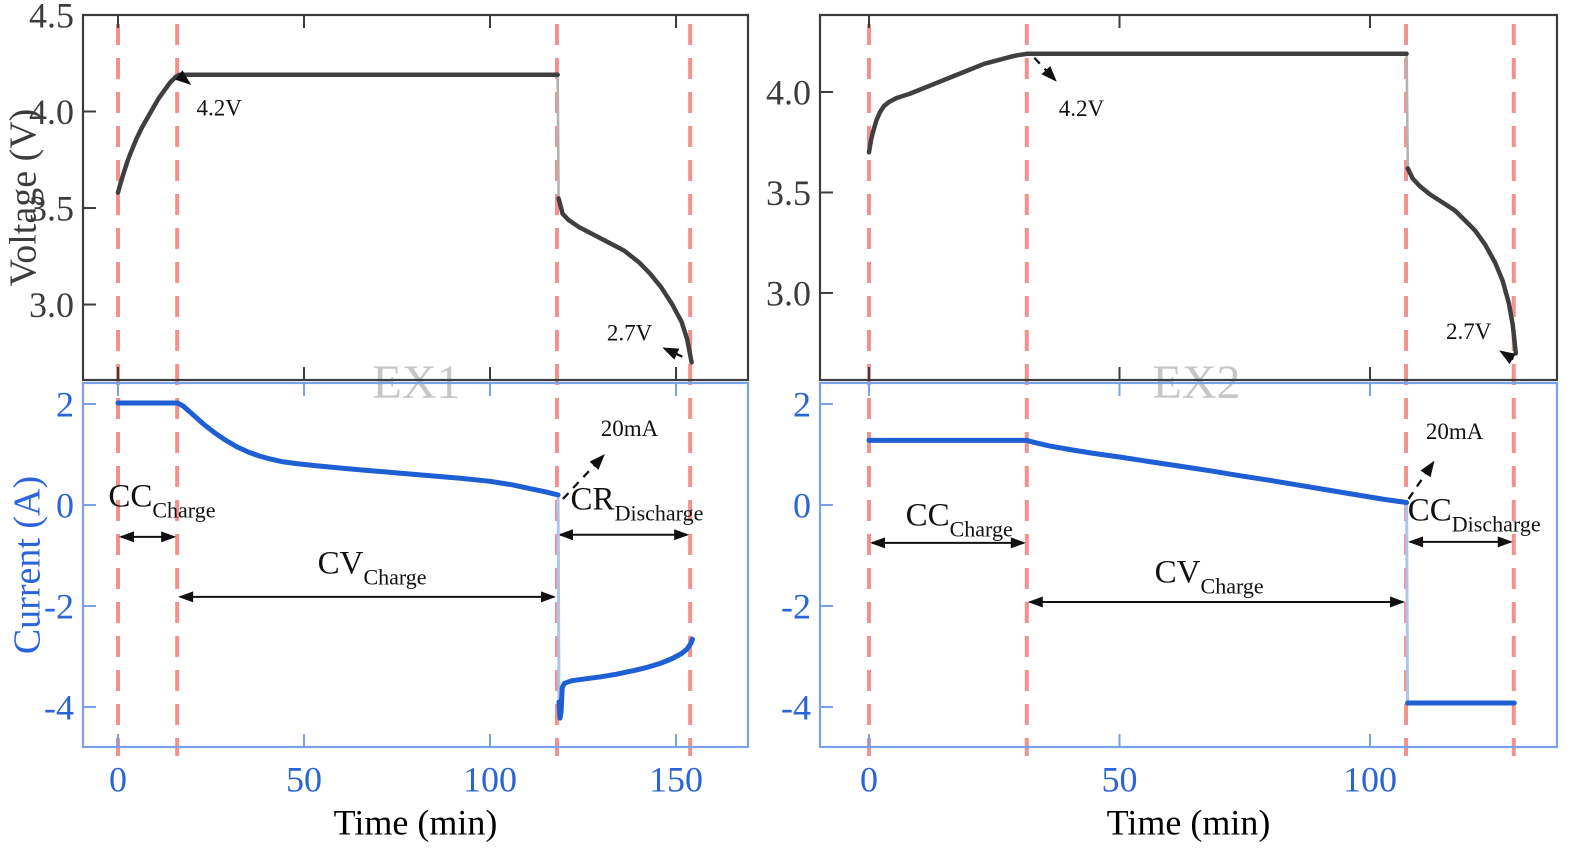  I want to click on current-axis-title: Current (A), so click(27, 565).